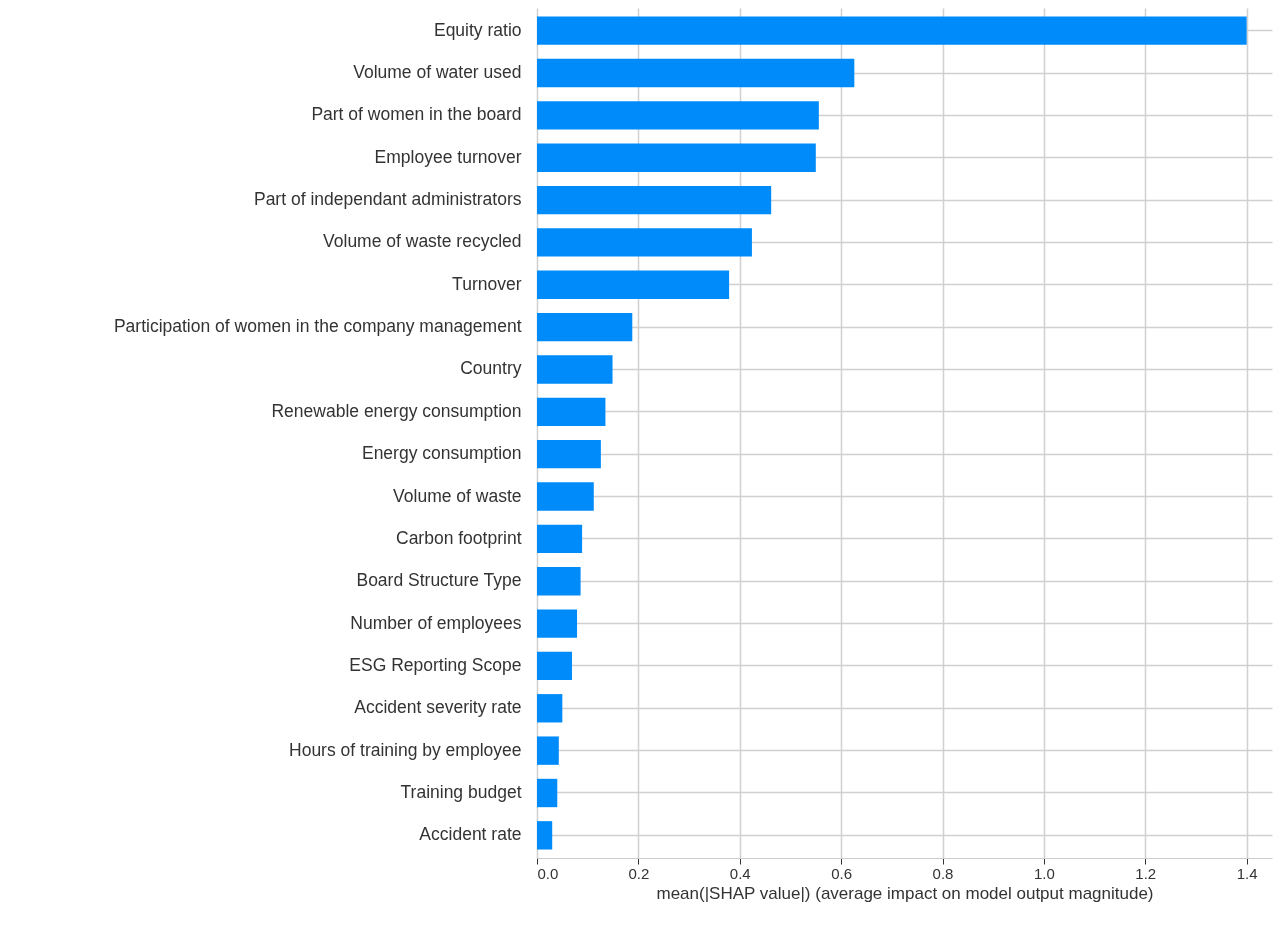 The height and width of the screenshot is (928, 1275). I want to click on y-tick-label: Energy consumption, so click(441, 453).